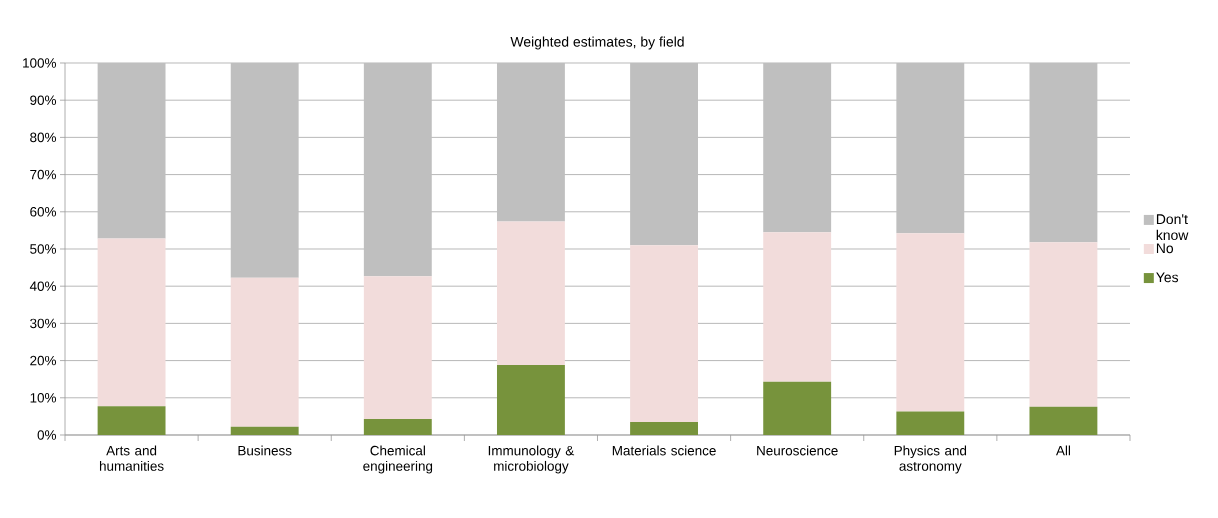 The height and width of the screenshot is (518, 1218). I want to click on y-tick-label: 60%, so click(43, 212).